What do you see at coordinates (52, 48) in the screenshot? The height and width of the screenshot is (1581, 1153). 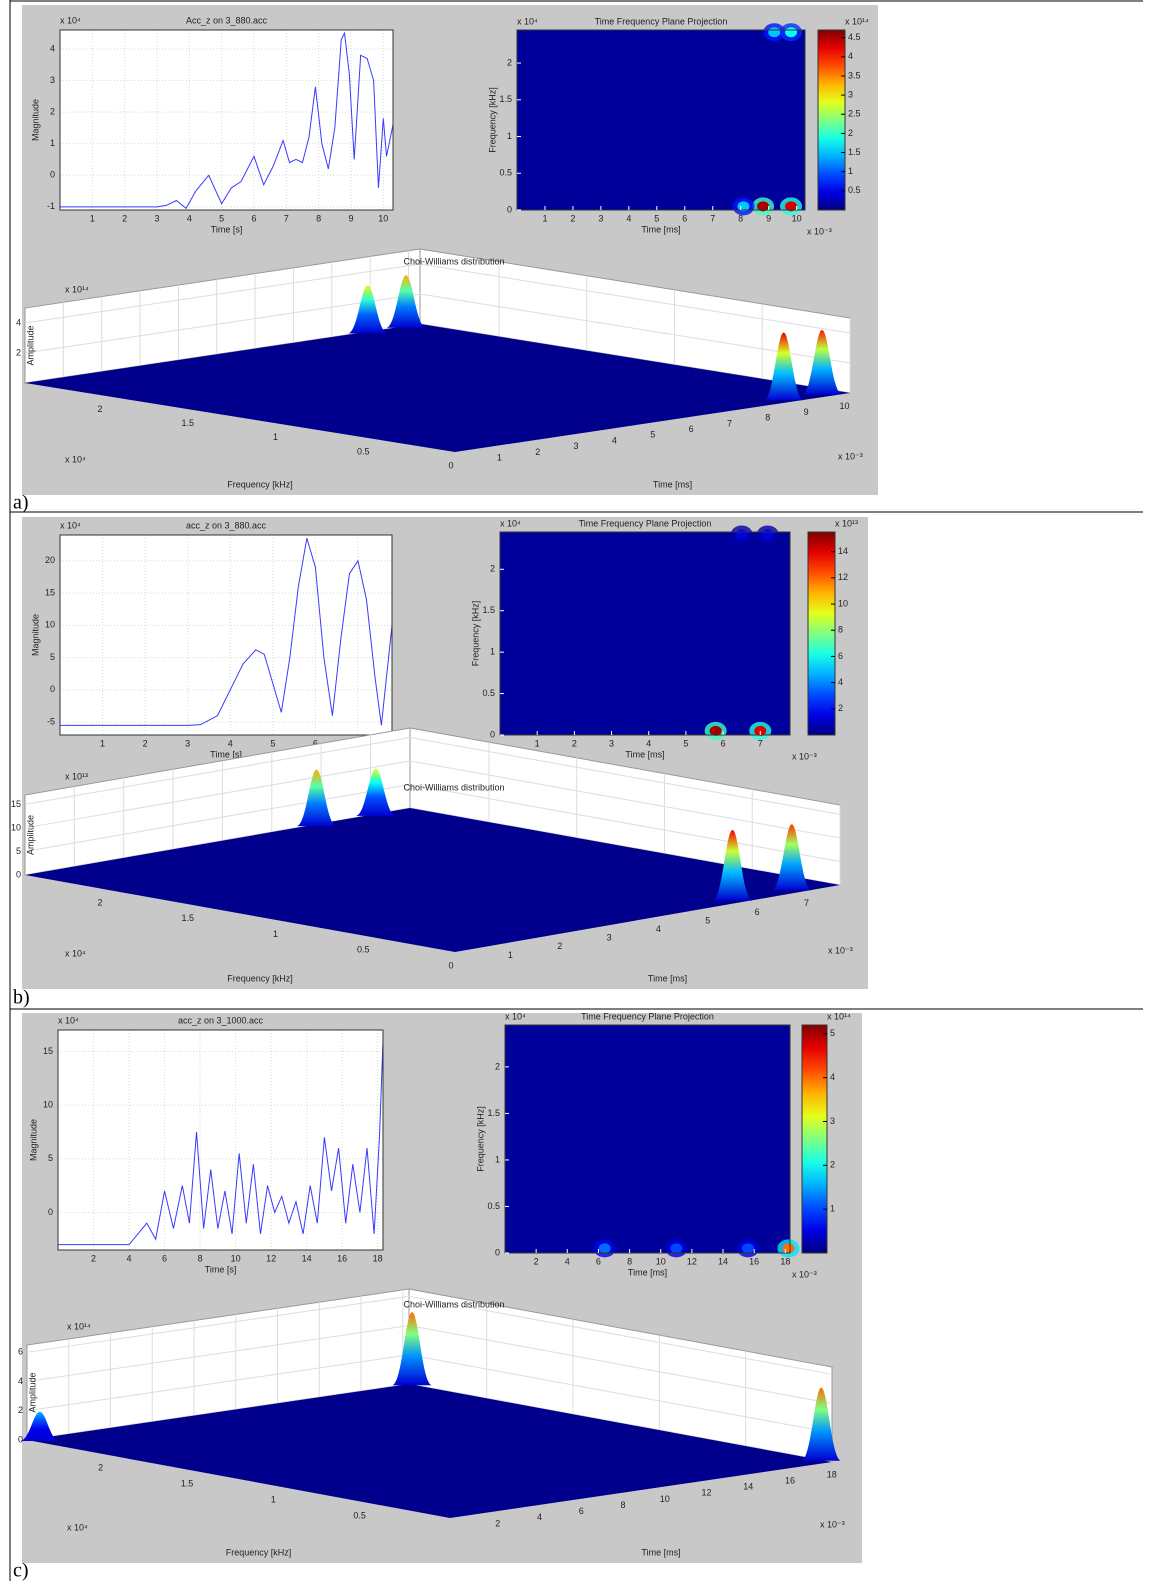 I see `y-tick-label: 4` at bounding box center [52, 48].